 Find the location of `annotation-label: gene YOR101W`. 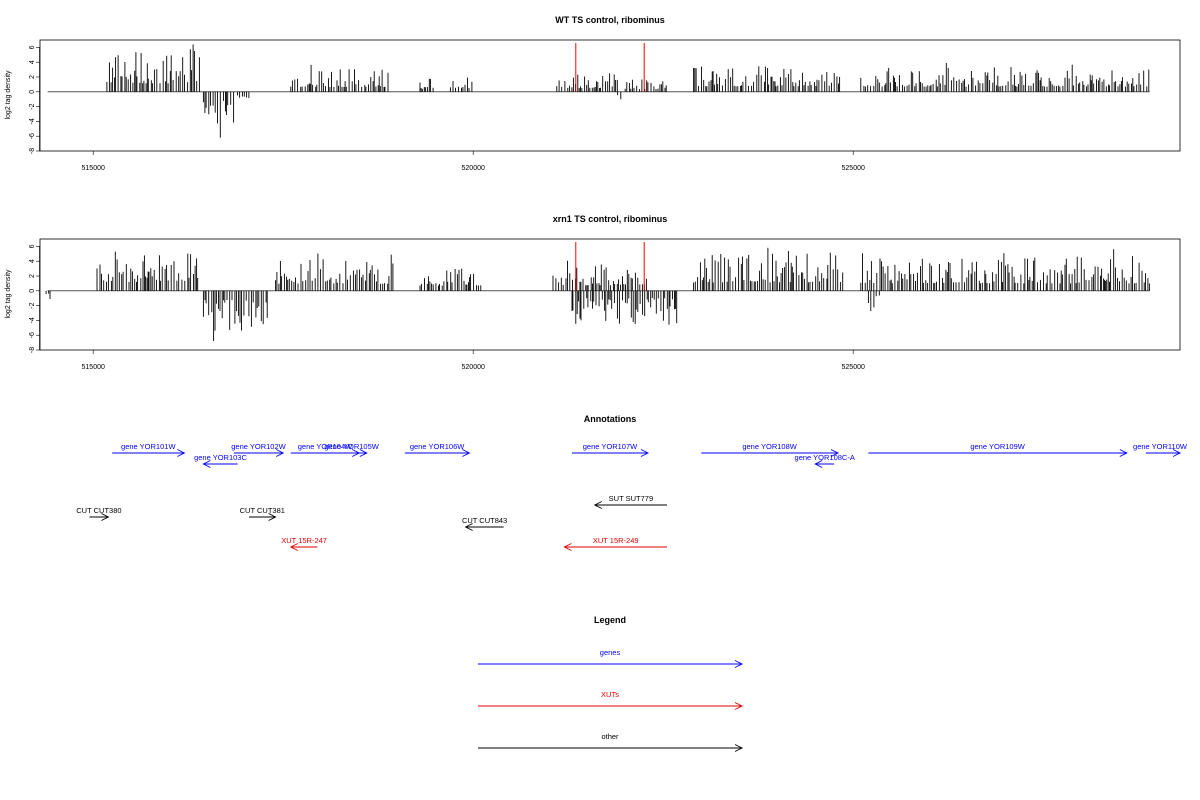

annotation-label: gene YOR101W is located at coordinates (148, 446).